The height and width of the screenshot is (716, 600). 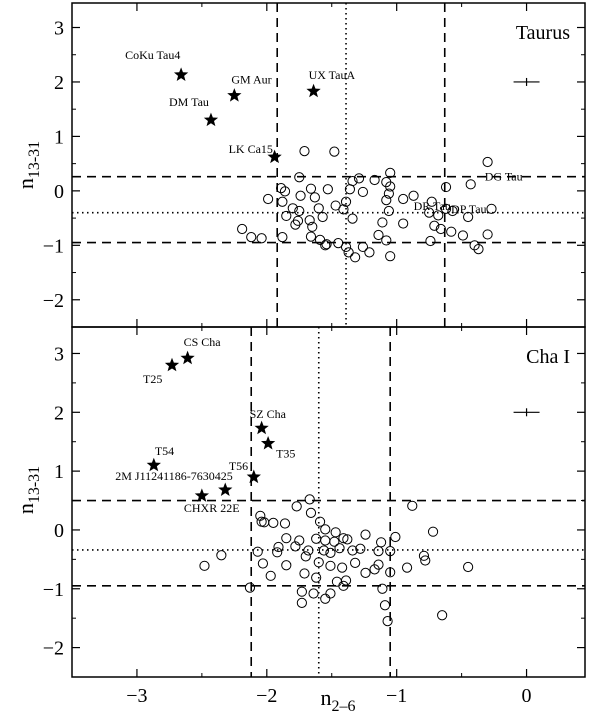 I want to click on y-tick-label: 3, so click(x=59, y=29).